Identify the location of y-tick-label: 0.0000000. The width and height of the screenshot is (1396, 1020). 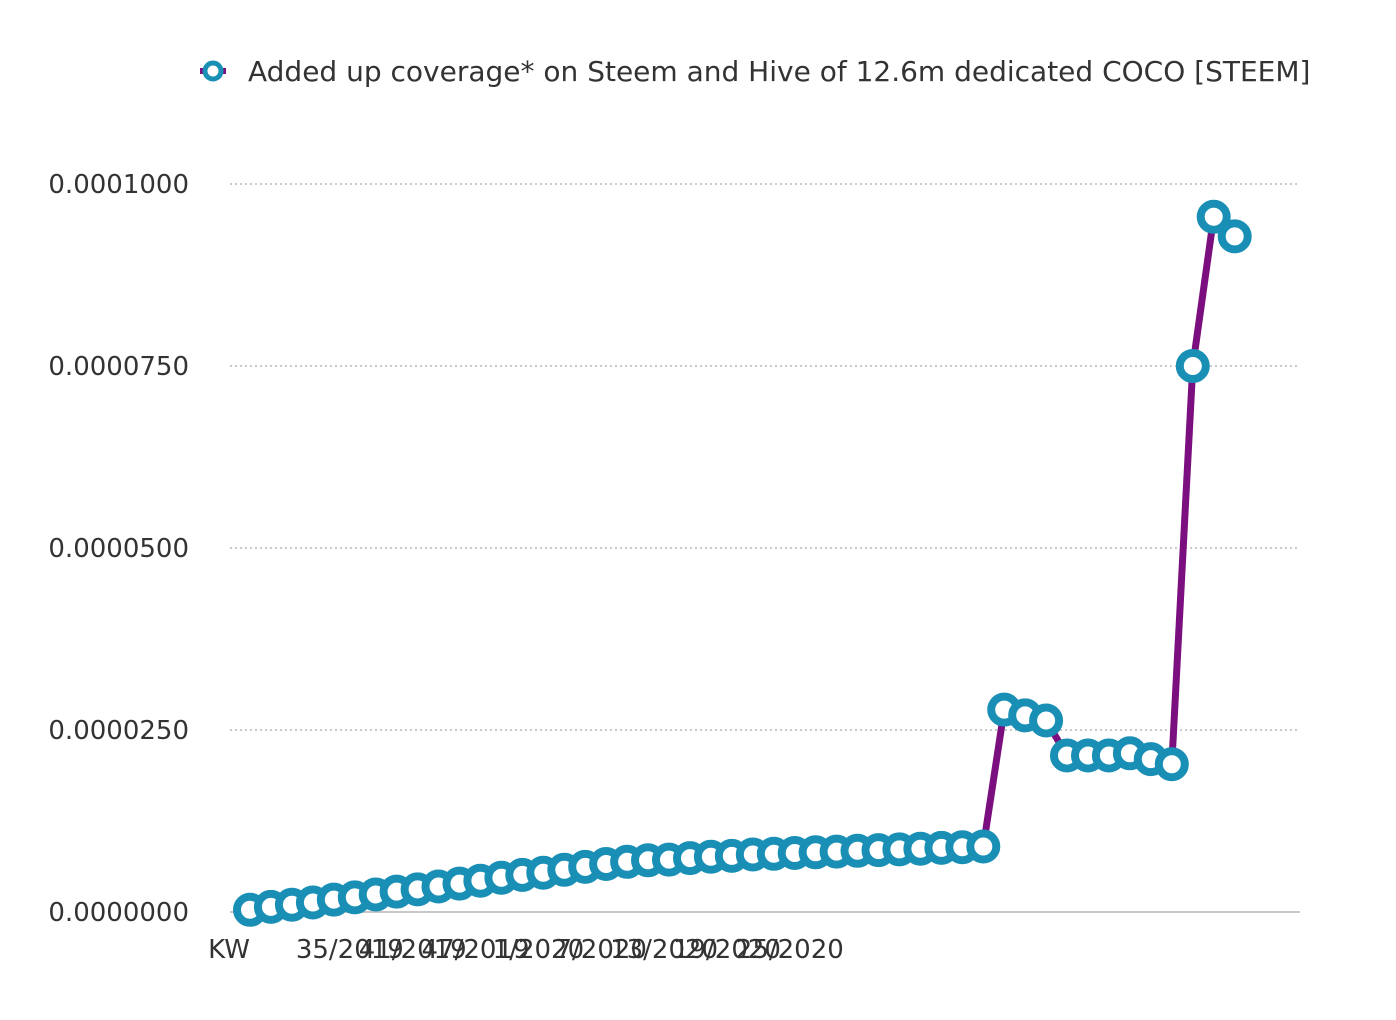
(118, 913).